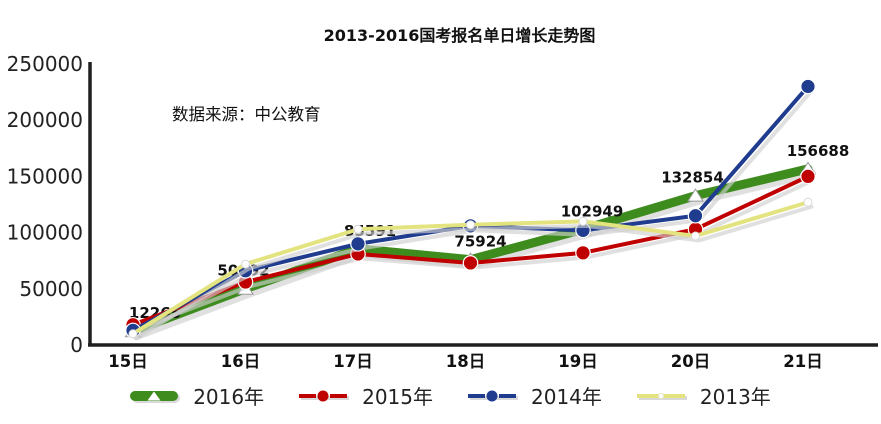 Image resolution: width=881 pixels, height=424 pixels. I want to click on chart-title: 2013-2016国考报名单日增长走势图, so click(459, 35).